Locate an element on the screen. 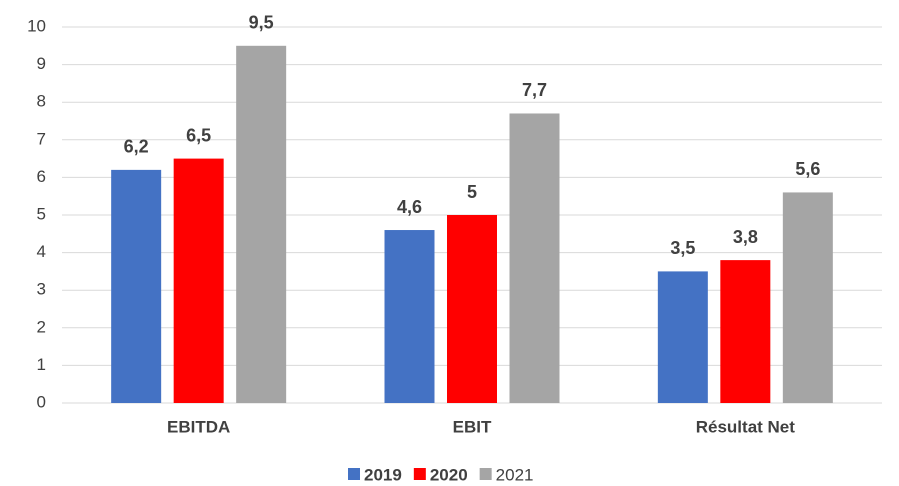 This screenshot has height=486, width=899. legend-label: 2021 is located at coordinates (515, 474).